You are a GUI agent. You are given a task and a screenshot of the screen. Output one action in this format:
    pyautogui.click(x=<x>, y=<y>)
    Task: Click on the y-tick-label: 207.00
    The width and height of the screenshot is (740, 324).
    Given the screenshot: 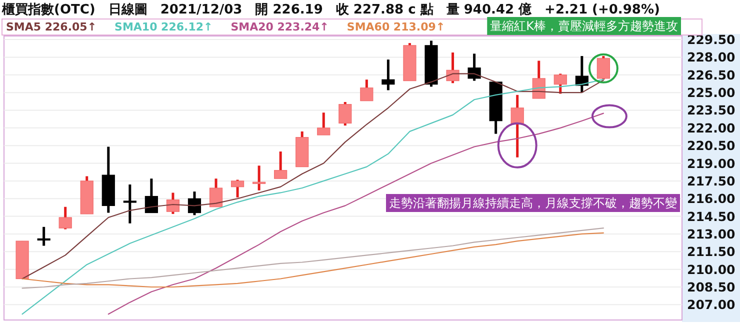 What is the action you would take?
    pyautogui.click(x=711, y=304)
    